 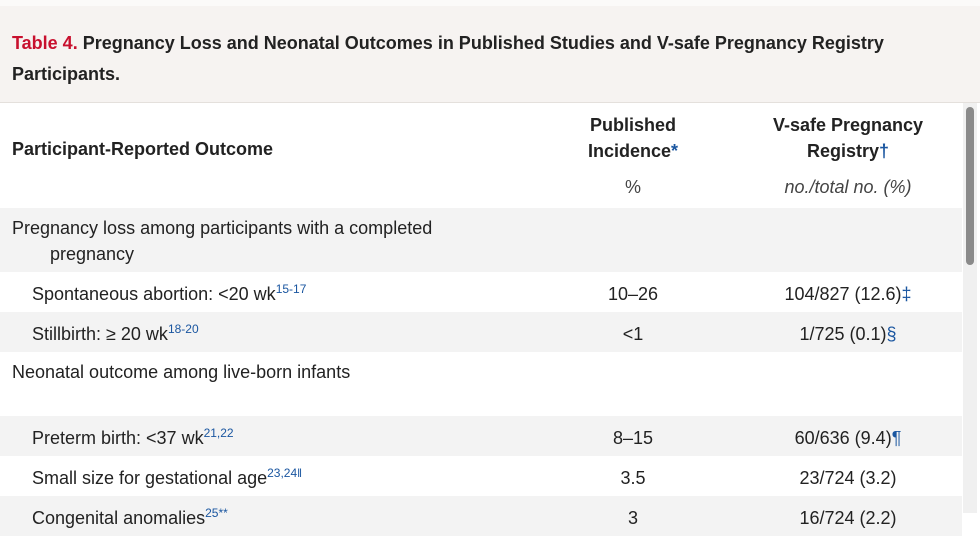 What do you see at coordinates (267, 334) in the screenshot?
I see `row-label: Stillbirth: ≥ 20 wk18-20` at bounding box center [267, 334].